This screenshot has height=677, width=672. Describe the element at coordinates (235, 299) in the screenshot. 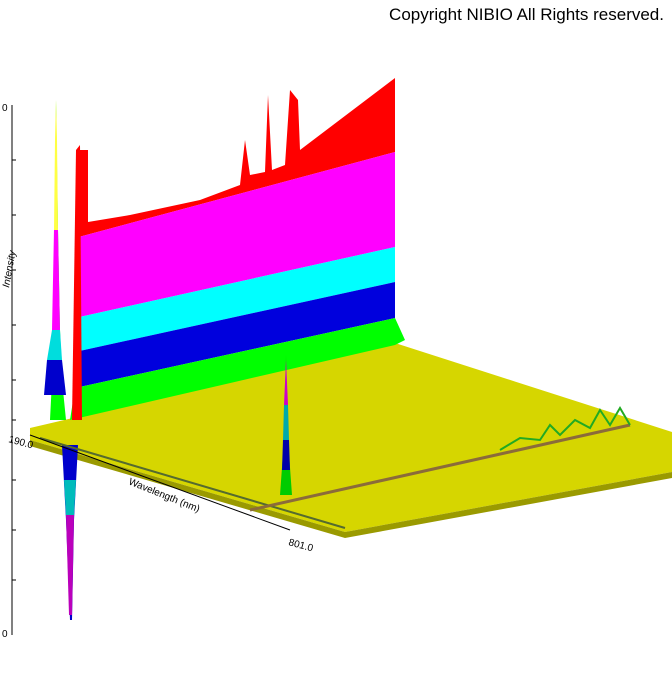

I see `band-cyan` at that location.